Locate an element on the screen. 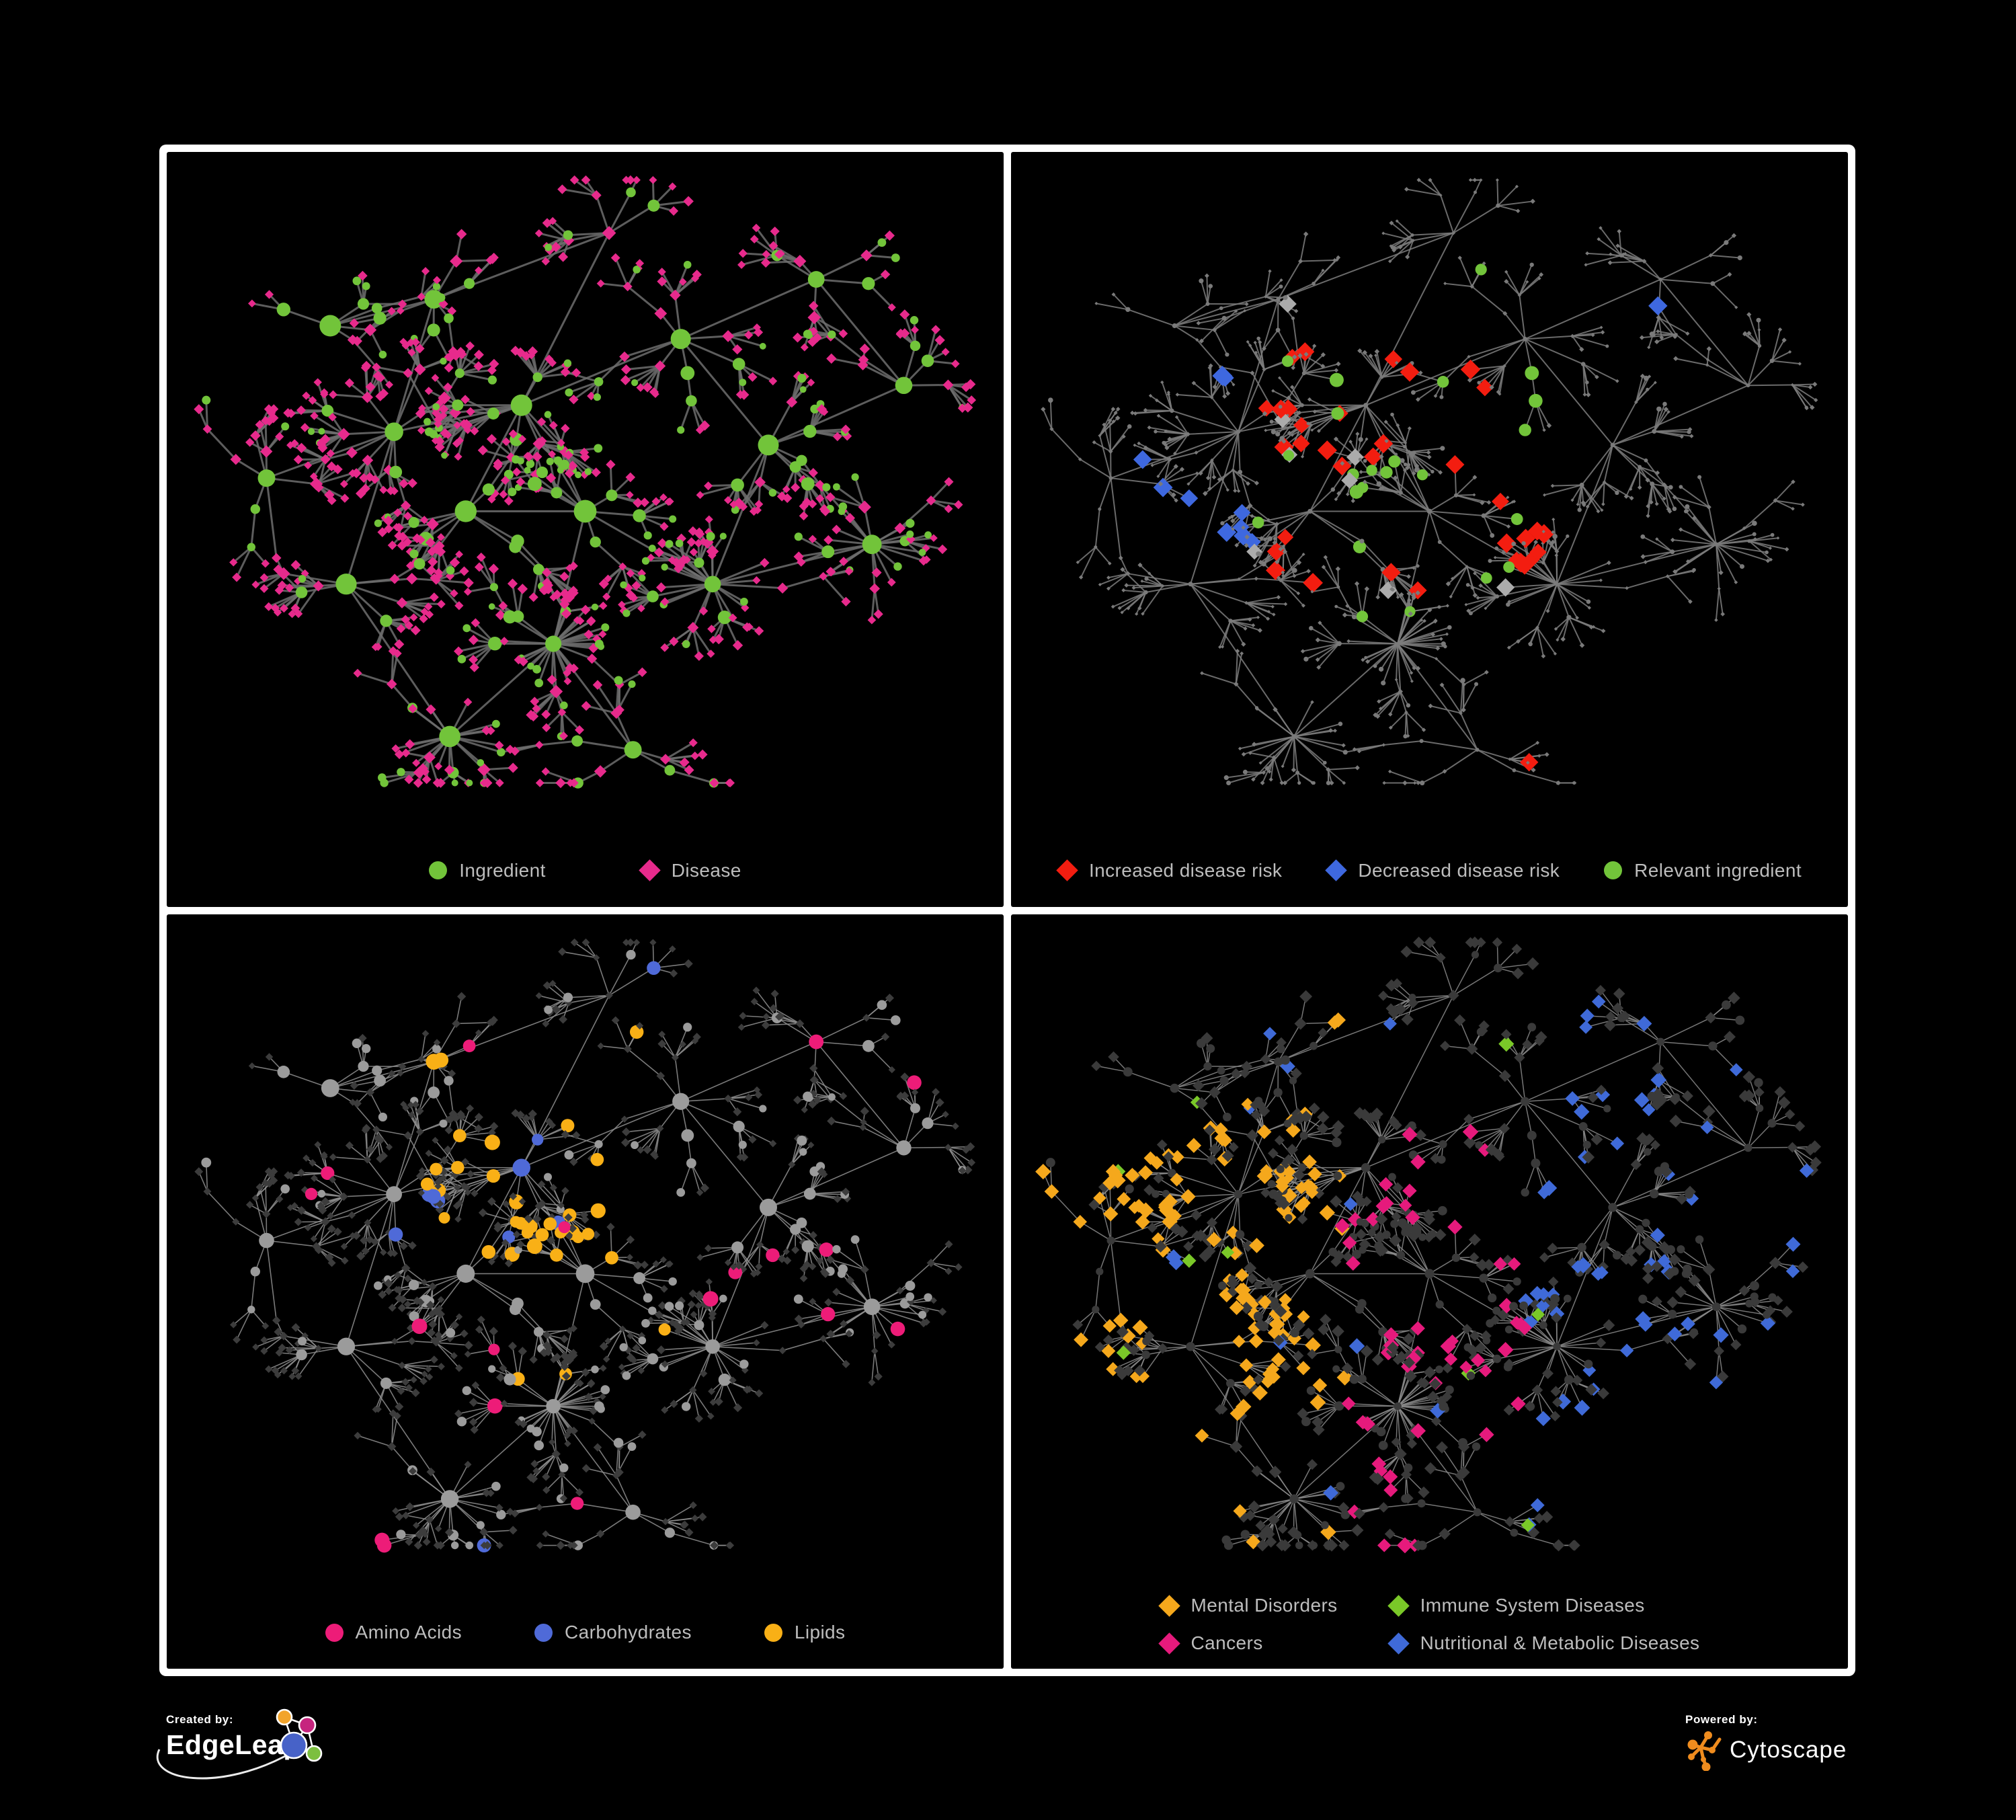  legend-item-relevant-ingredient: Relevant ingredient is located at coordinates (1703, 870).